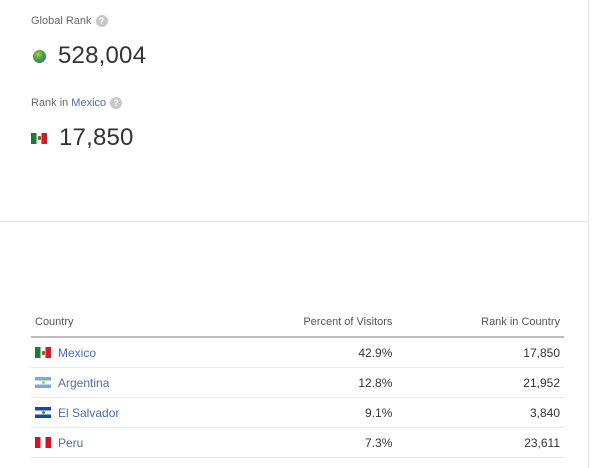 The width and height of the screenshot is (592, 468). What do you see at coordinates (39, 56) in the screenshot?
I see `globe-icon` at bounding box center [39, 56].